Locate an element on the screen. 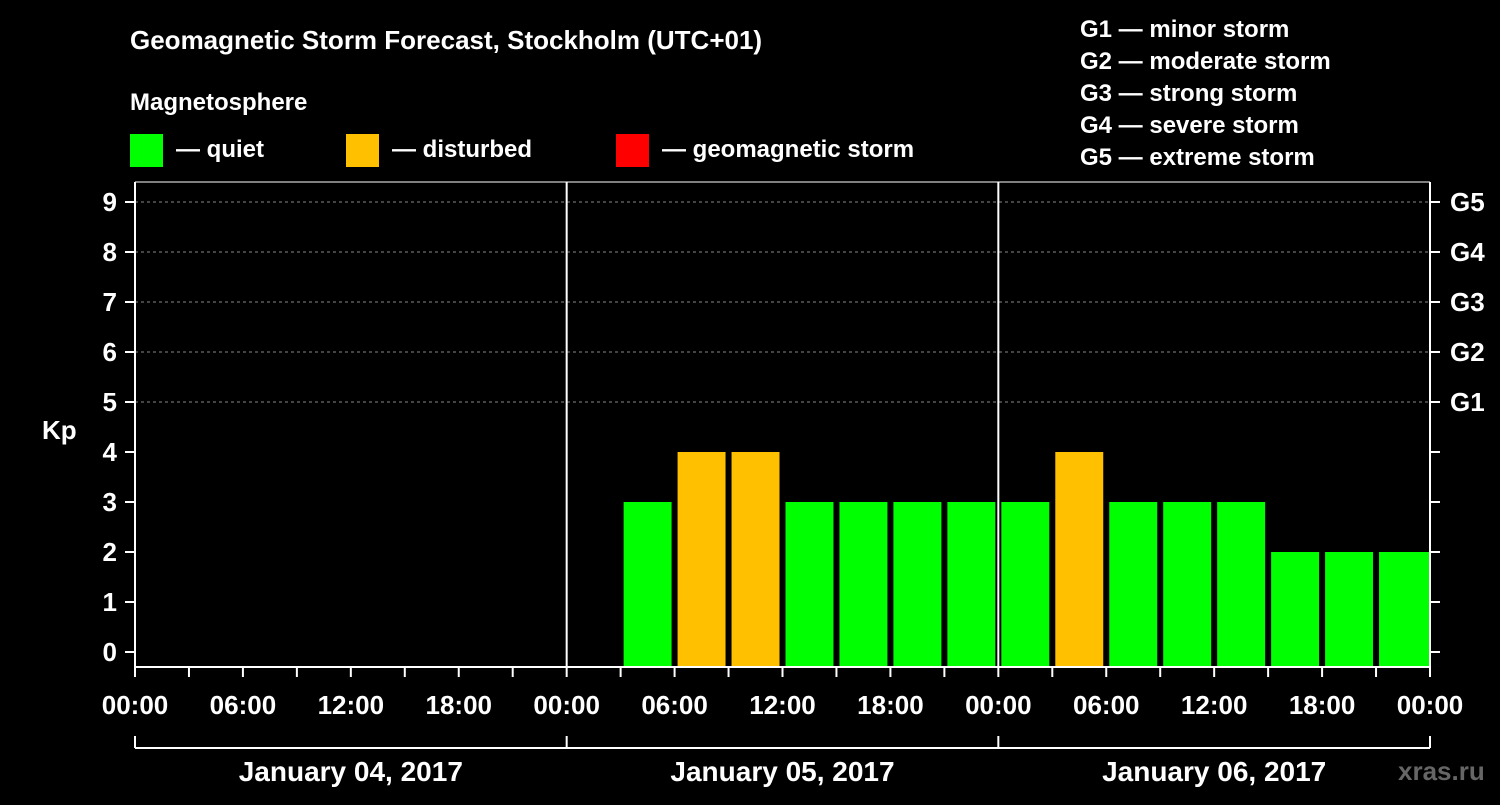  magnetosphere-label: Magnetosphere is located at coordinates (218, 102).